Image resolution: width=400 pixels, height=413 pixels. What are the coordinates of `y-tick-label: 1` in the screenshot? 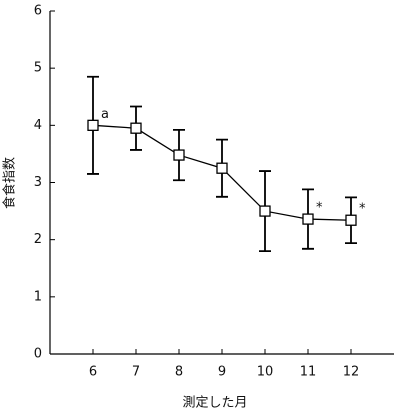 It's located at (38, 296).